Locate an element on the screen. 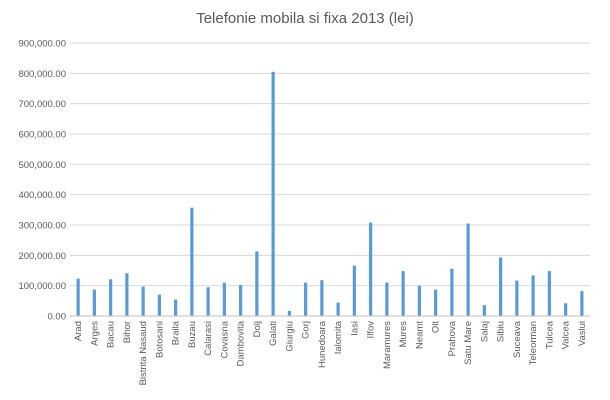 This screenshot has width=610, height=400. bar-dambovita is located at coordinates (241, 300).